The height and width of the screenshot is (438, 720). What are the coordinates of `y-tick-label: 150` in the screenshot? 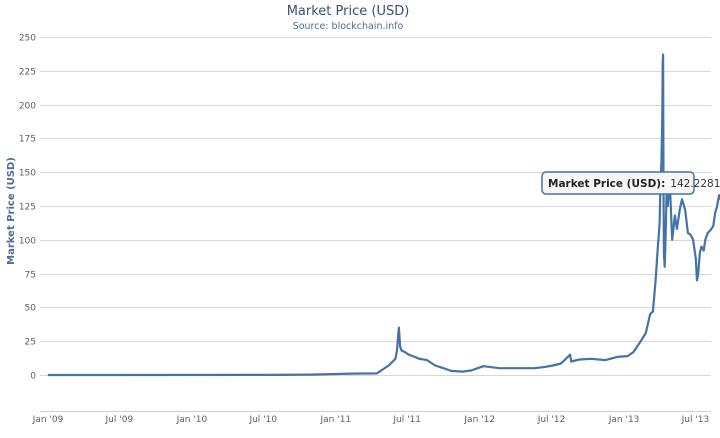 It's located at (27, 174).